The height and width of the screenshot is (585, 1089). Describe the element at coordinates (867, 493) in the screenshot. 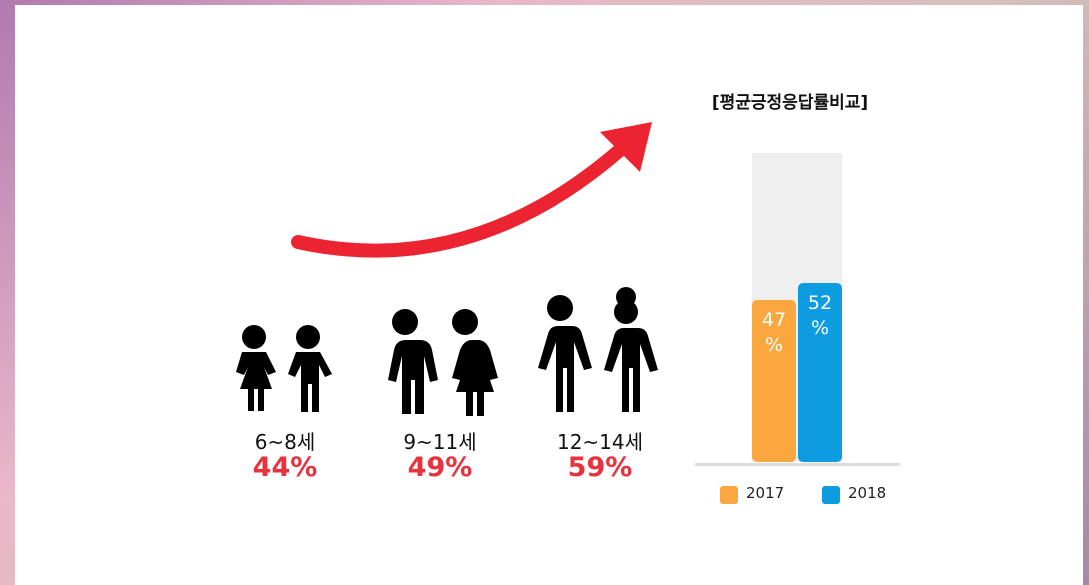

I see `legend-label: 2018` at that location.